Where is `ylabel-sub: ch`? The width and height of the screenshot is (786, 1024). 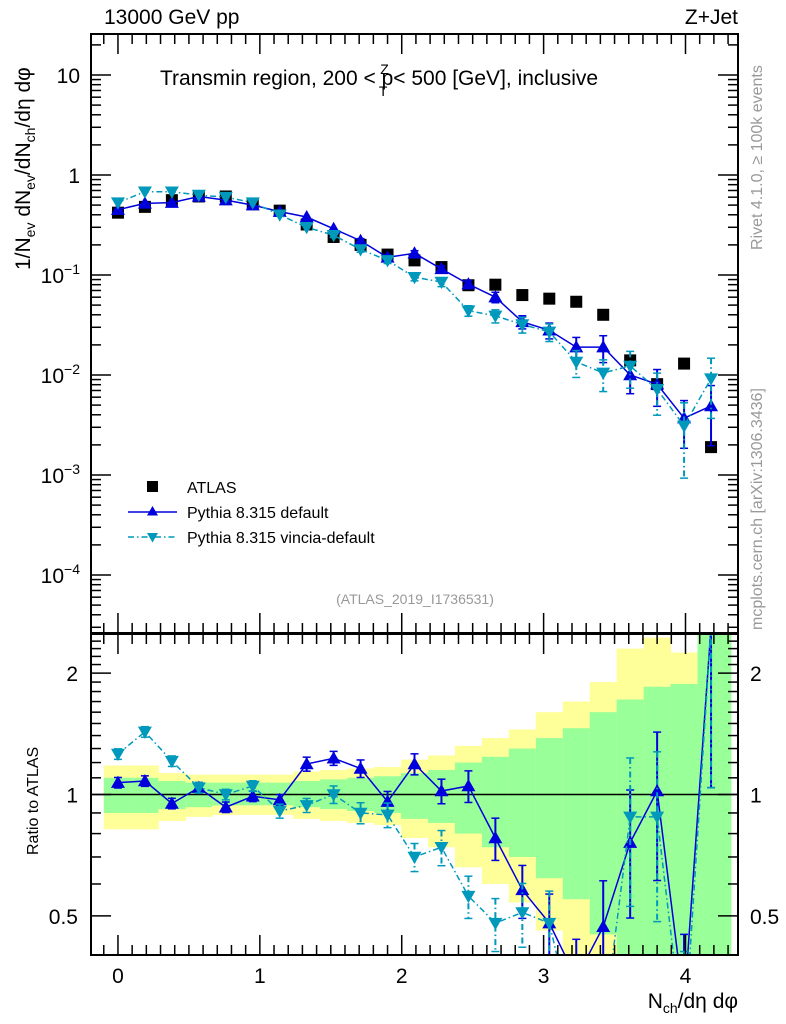 ylabel-sub: ch is located at coordinates (30, 135).